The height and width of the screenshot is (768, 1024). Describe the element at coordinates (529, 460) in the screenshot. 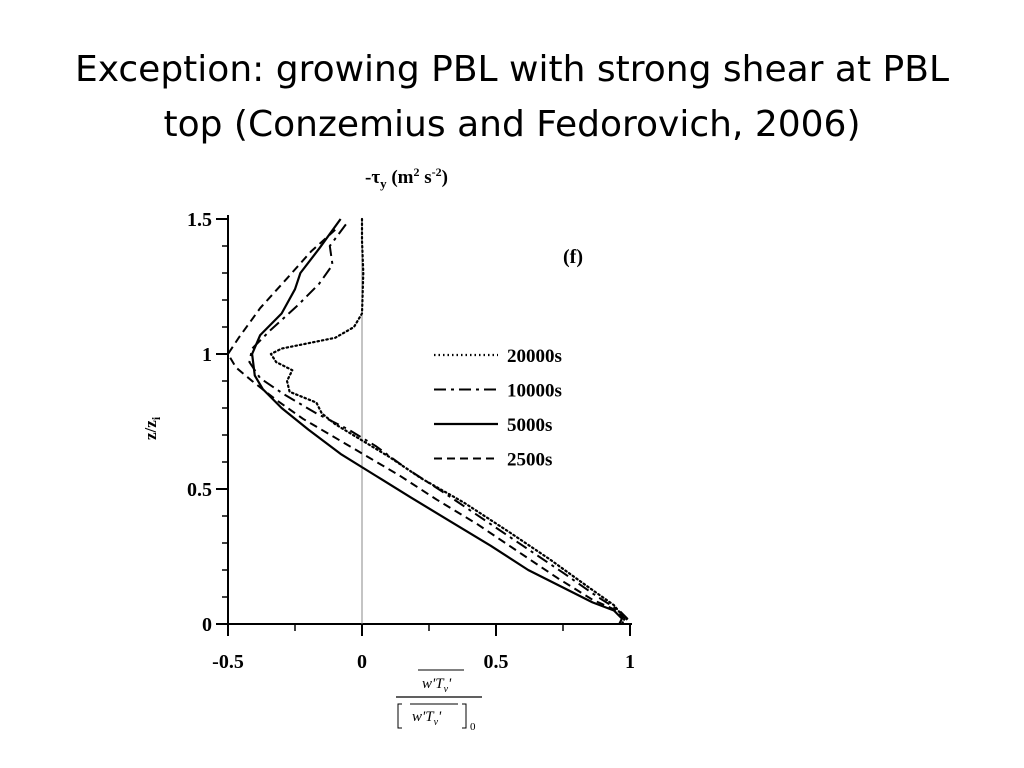

I see `legend-label-2500s: 2500s` at that location.